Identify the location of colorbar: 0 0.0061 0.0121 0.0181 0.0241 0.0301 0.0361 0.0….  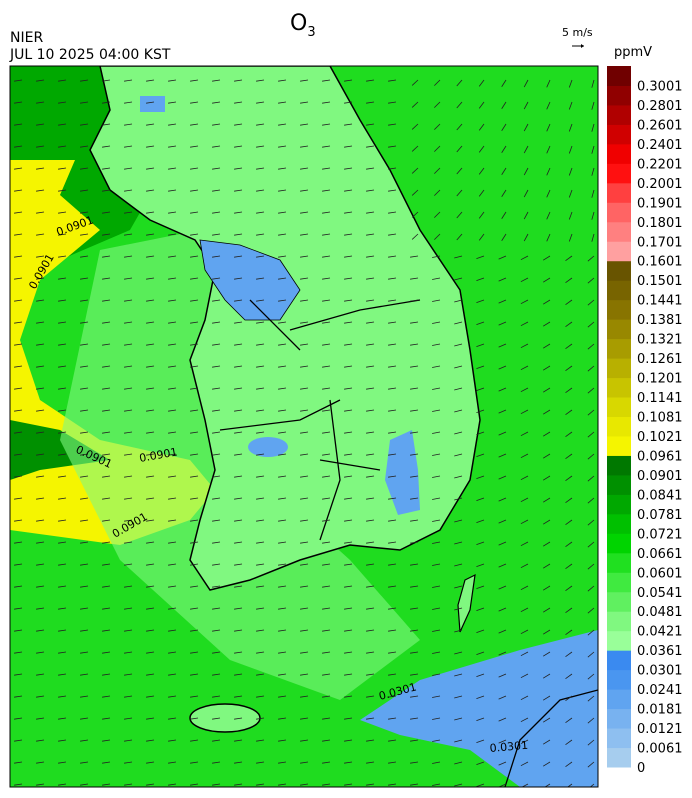
(645, 421).